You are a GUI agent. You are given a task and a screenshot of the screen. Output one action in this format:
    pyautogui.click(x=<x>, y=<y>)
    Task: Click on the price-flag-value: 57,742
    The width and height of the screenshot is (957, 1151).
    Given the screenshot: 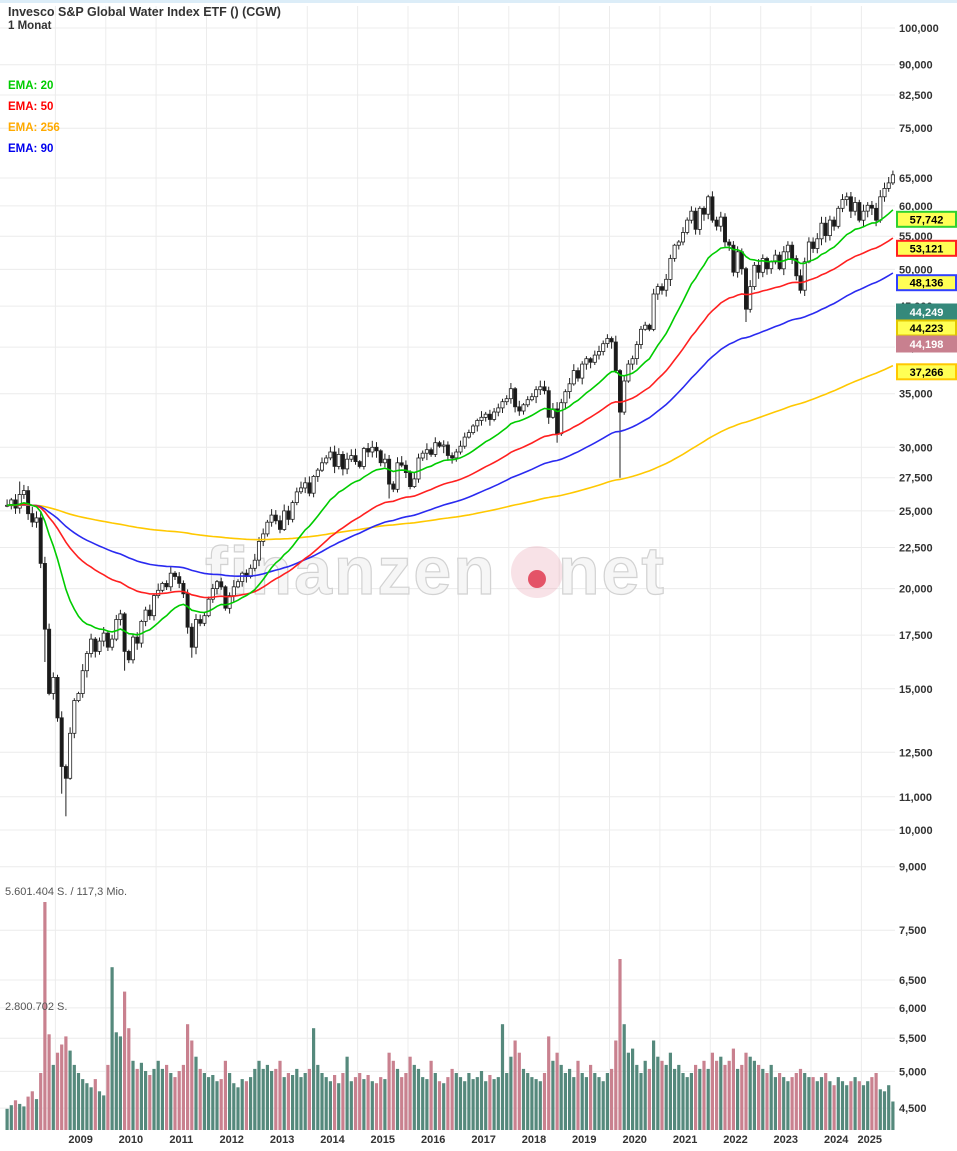 What is the action you would take?
    pyautogui.click(x=927, y=220)
    